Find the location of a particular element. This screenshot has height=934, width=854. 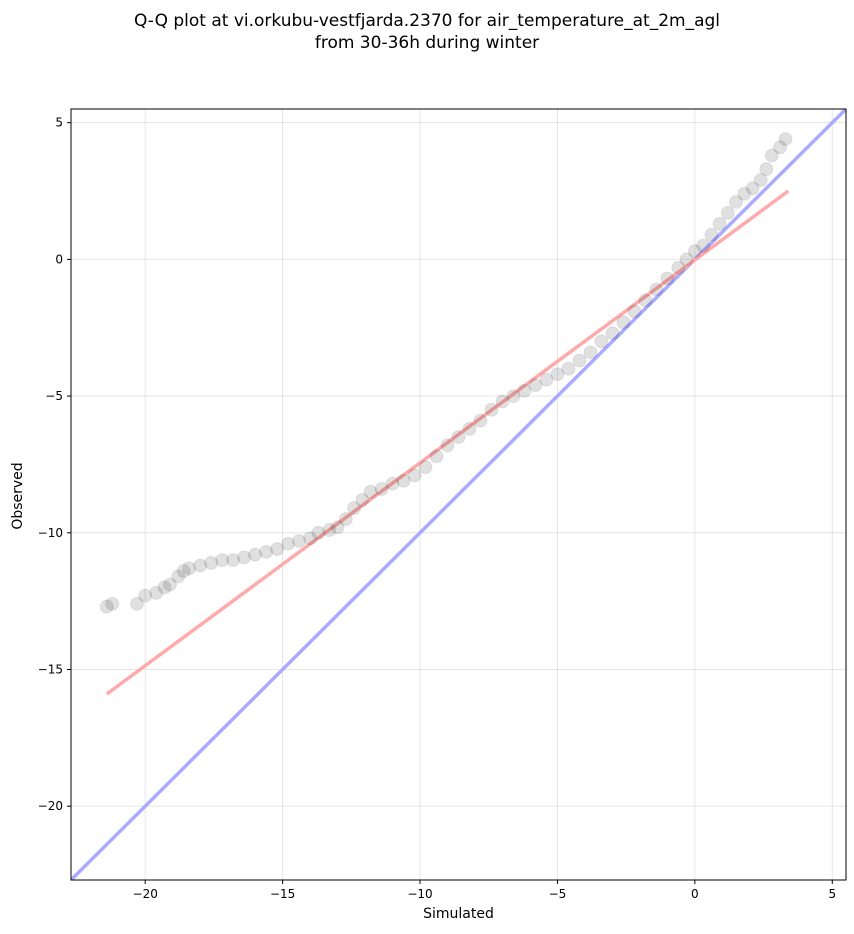

chart-subtitle: from 30-36h during winter is located at coordinates (427, 43).